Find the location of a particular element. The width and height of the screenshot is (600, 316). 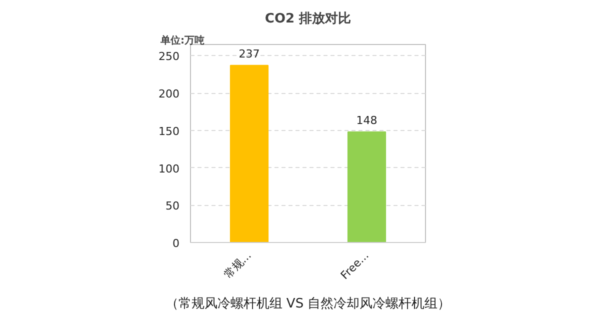

text: （常规风冷螺杆机组 VS 自然冷却风冷螺杆机组） is located at coordinates (308, 304).